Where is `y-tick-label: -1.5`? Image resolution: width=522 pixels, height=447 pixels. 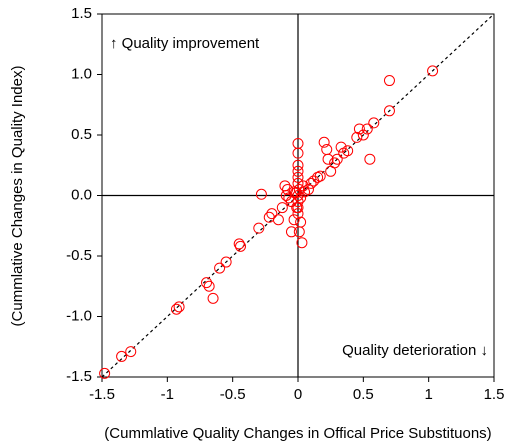 y-tick-label: -1.5 is located at coordinates (79, 376).